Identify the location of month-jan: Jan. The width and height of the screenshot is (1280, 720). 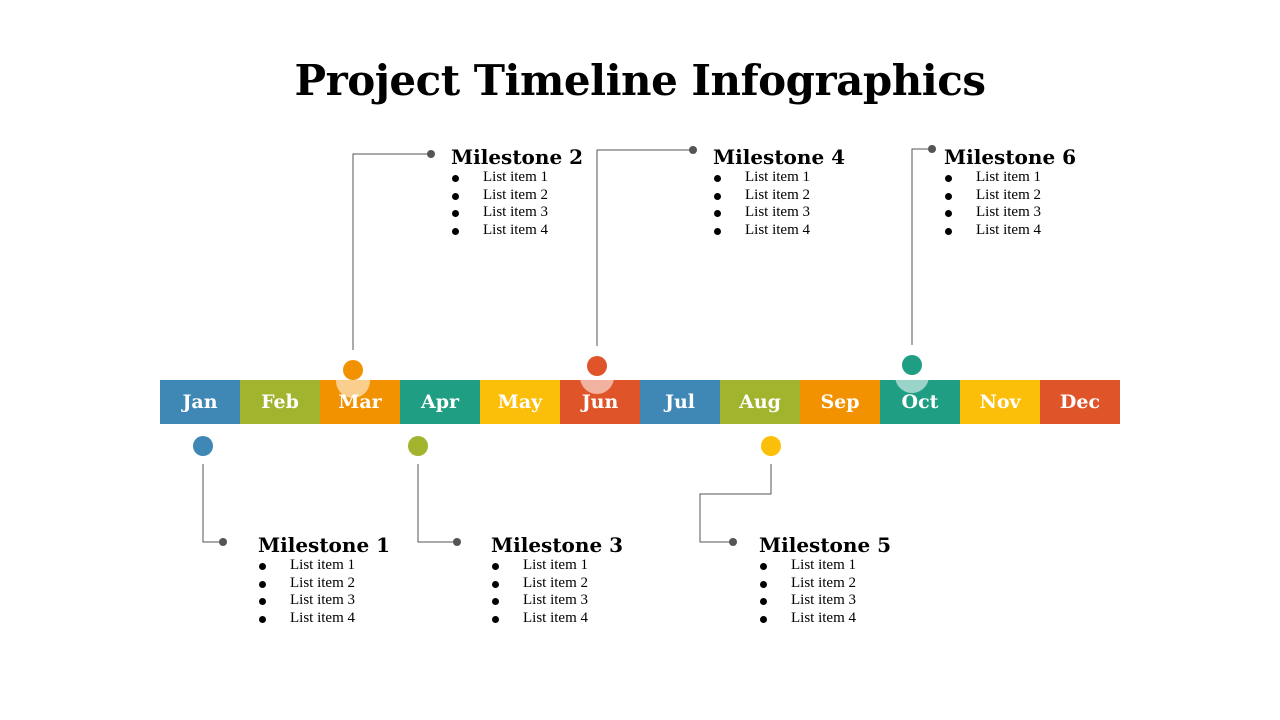
(200, 402).